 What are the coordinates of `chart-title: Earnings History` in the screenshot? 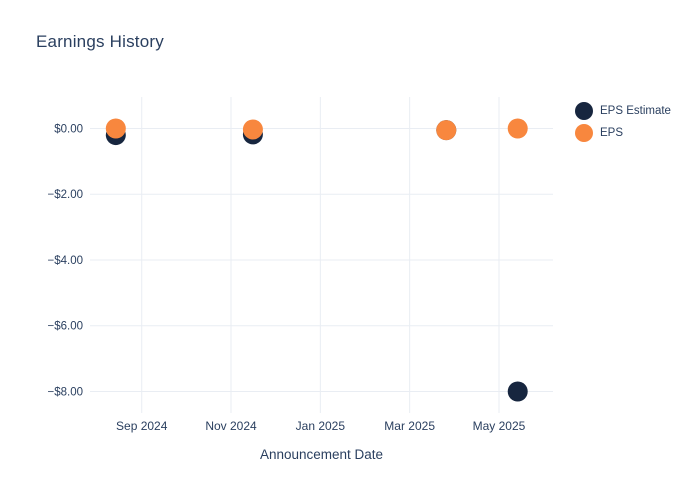 It's located at (100, 41).